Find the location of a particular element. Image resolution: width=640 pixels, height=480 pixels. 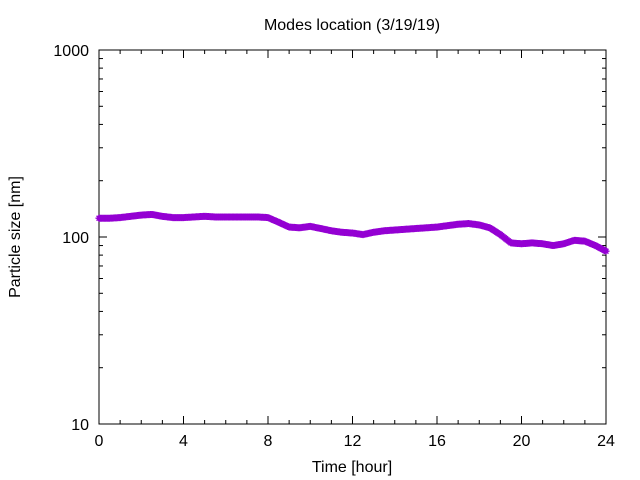

x-tick-label: 24 is located at coordinates (606, 441).